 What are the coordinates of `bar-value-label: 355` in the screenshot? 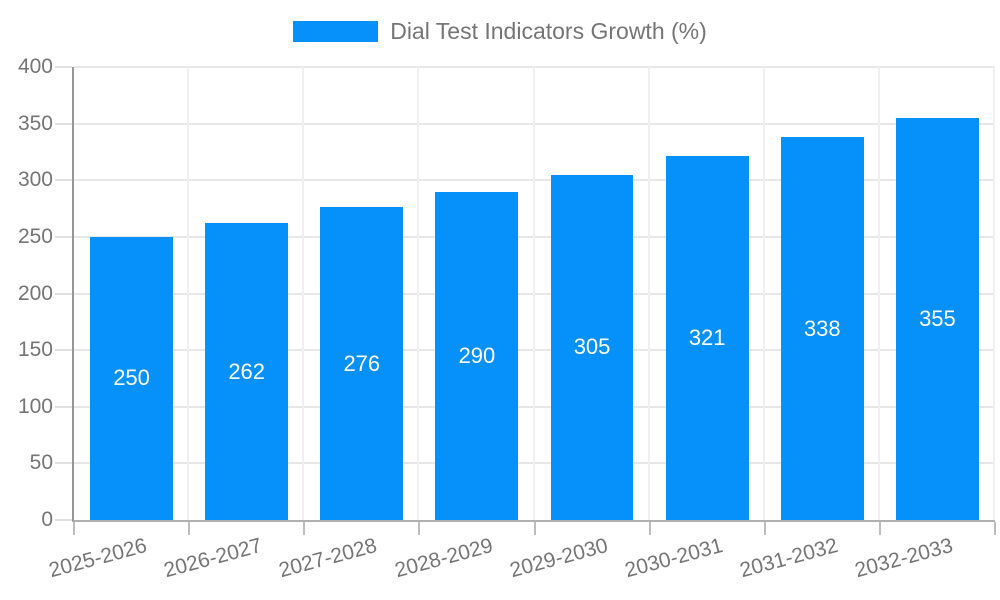 It's located at (937, 318).